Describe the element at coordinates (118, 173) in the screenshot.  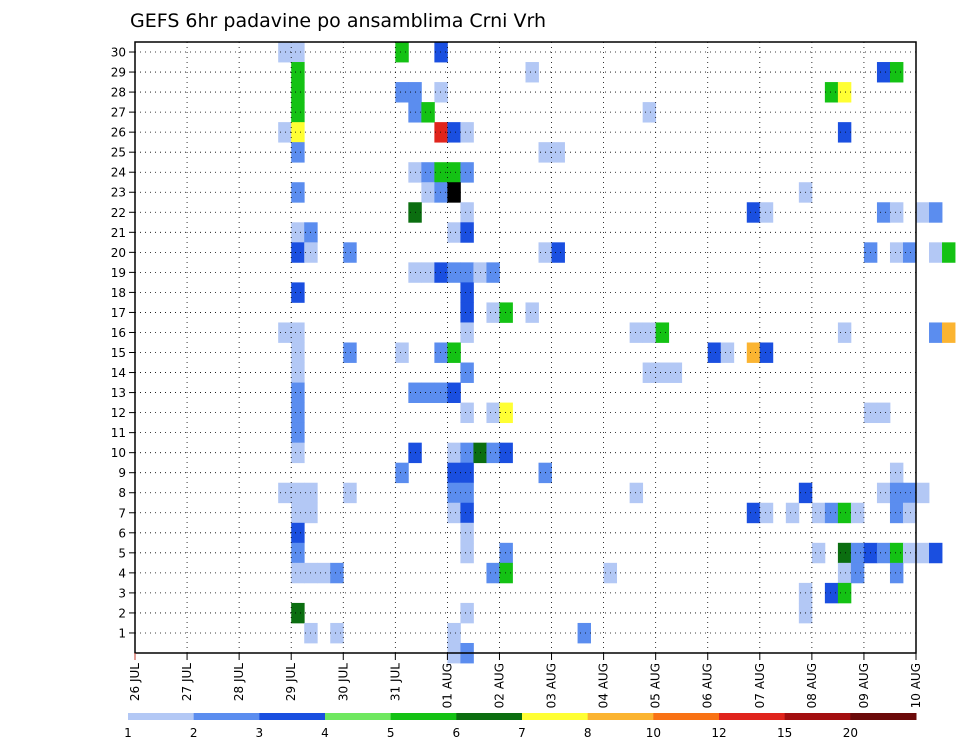
I see `y-tick-label: 24` at that location.